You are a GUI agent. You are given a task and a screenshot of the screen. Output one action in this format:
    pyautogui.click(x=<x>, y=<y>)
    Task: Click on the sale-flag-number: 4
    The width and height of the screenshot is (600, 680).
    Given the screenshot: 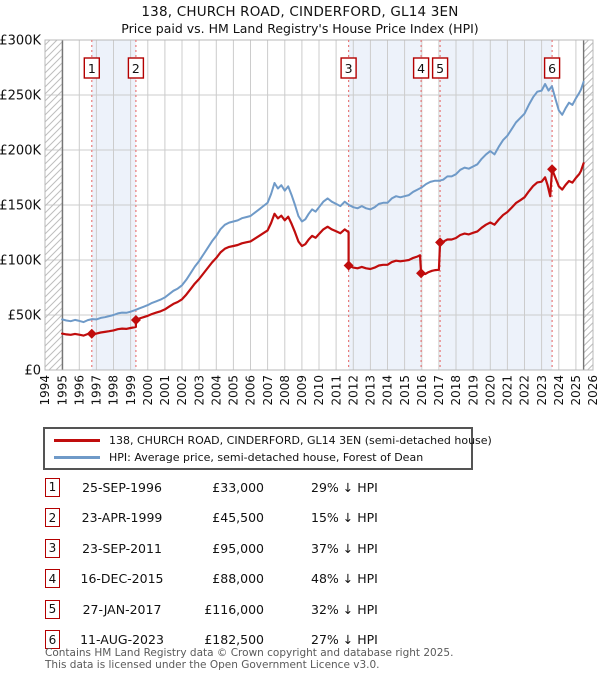 What is the action you would take?
    pyautogui.click(x=421, y=68)
    